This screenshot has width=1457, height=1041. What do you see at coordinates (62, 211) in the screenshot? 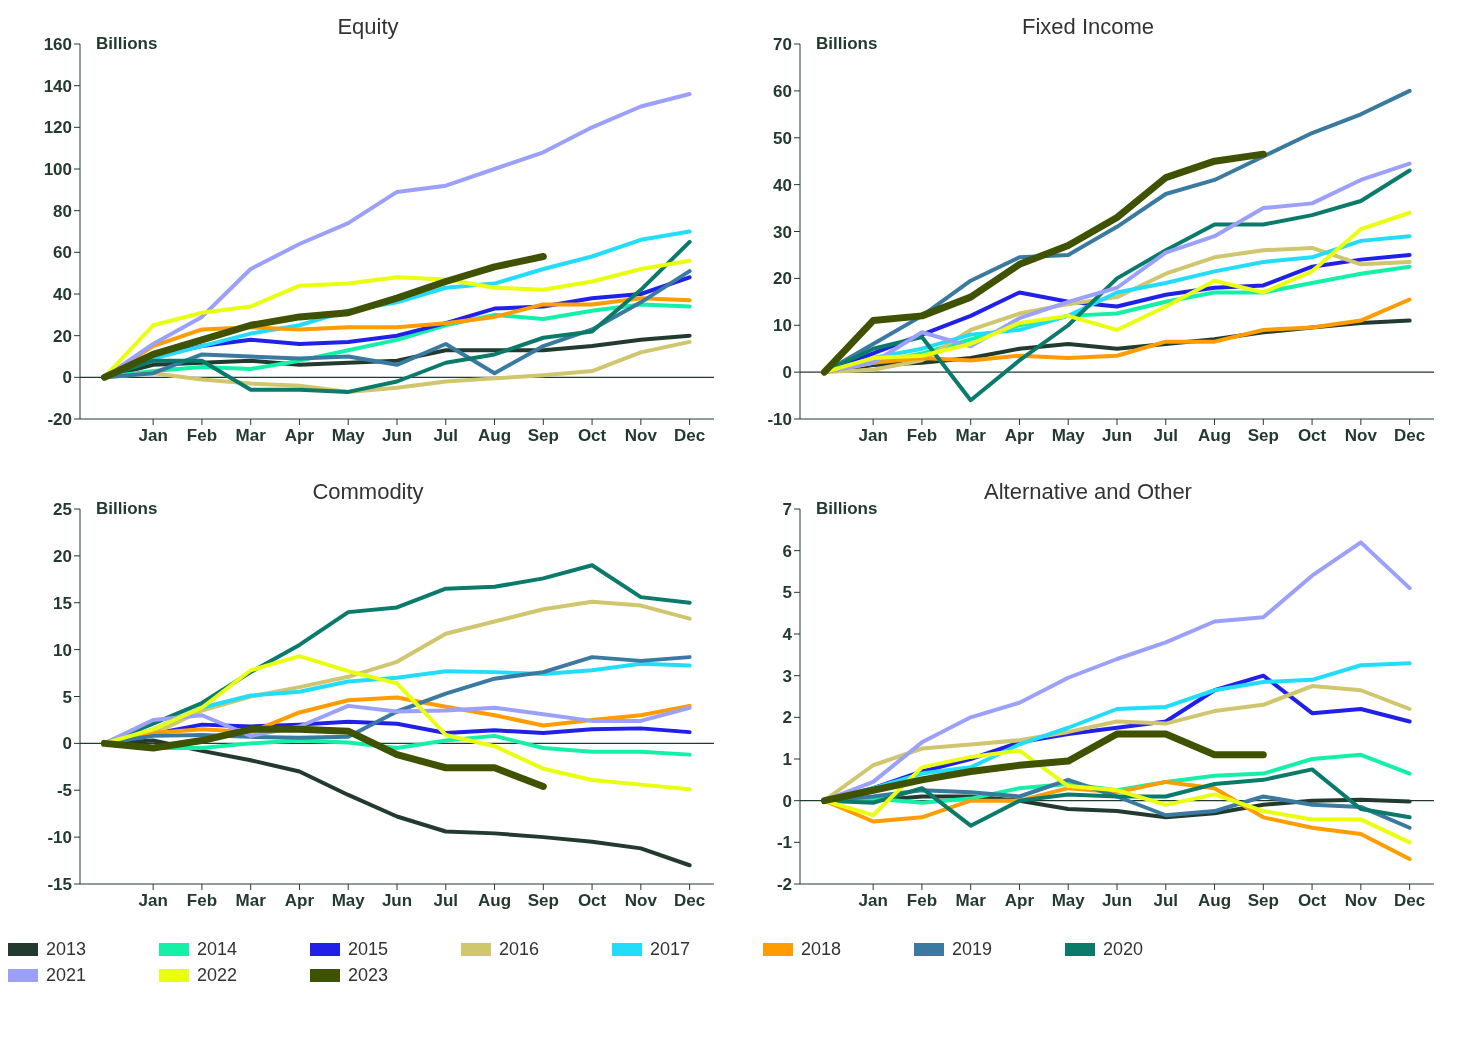
I see `y-tick-label: 80` at bounding box center [62, 211].